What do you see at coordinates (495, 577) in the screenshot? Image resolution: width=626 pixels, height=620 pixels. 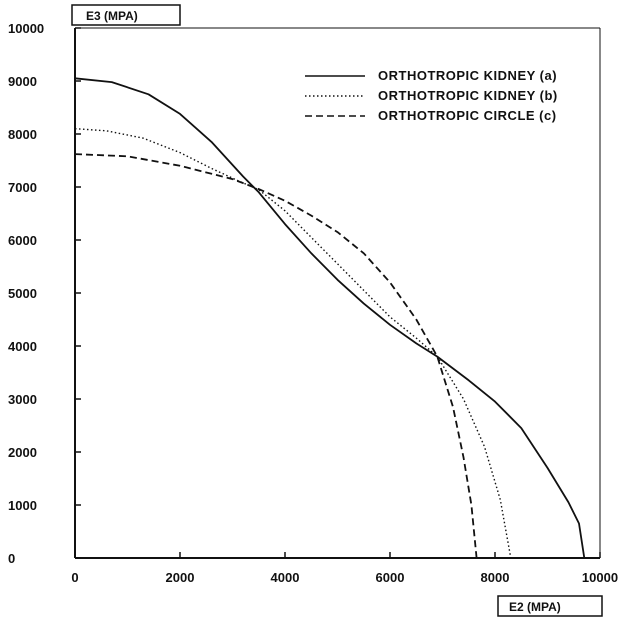 I see `x-tick-label: 8000` at bounding box center [495, 577].